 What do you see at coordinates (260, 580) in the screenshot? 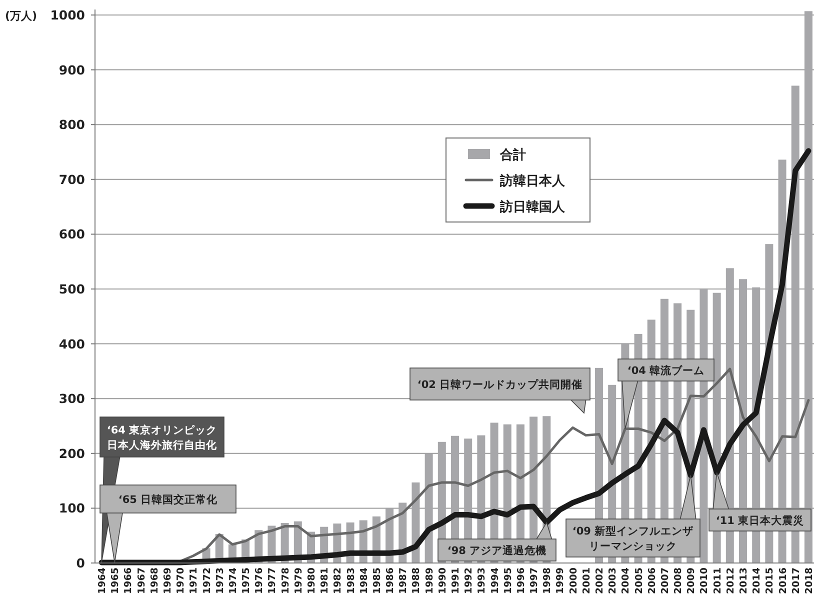
I see `x-tick-label: 1976` at bounding box center [260, 580].